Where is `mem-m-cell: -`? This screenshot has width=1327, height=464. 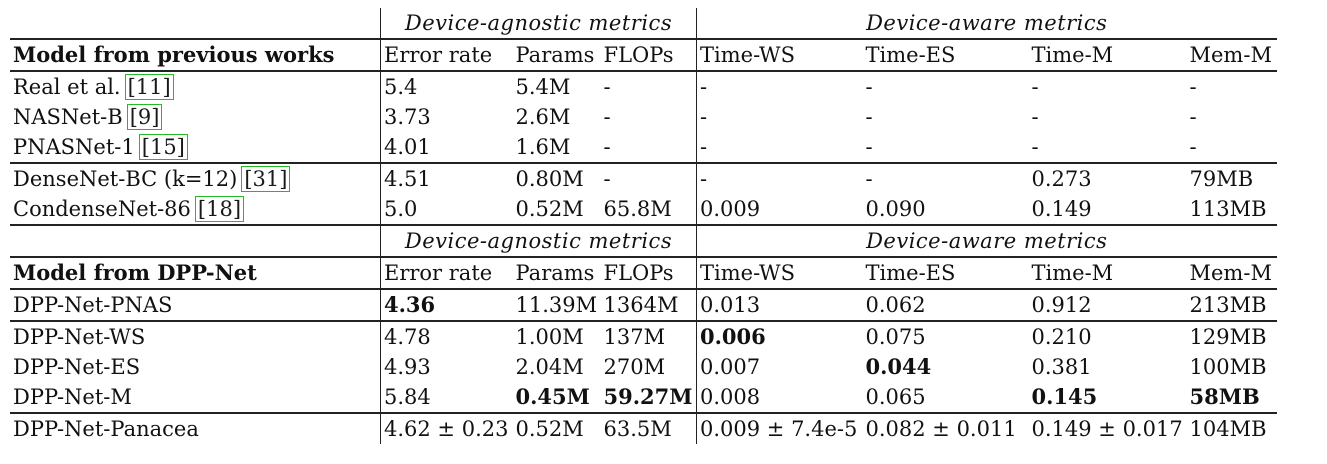 mem-m-cell: - is located at coordinates (1231, 86).